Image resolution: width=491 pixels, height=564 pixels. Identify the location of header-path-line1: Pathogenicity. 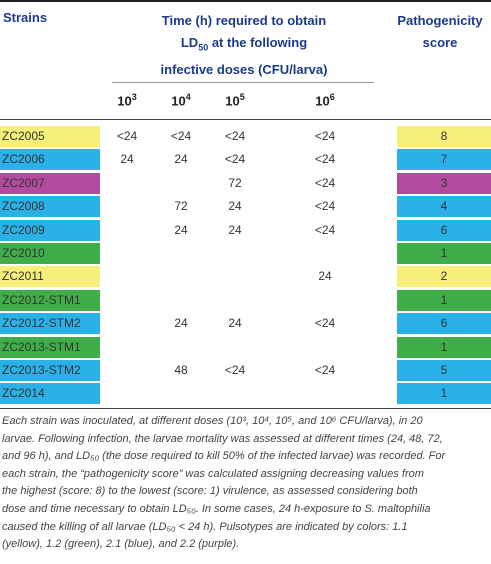
(440, 20).